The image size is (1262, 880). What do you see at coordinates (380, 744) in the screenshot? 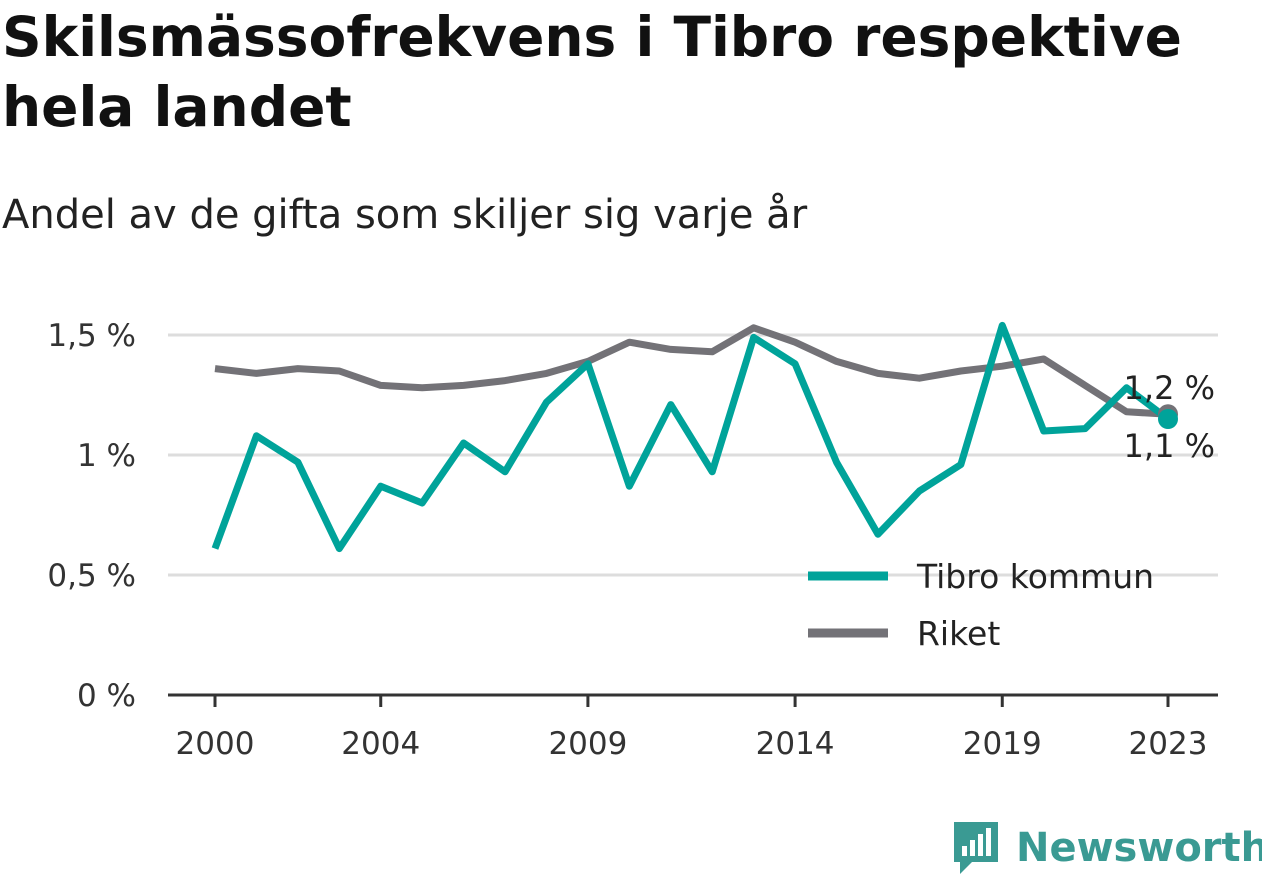
I see `x-tick-label: 2004` at bounding box center [380, 744].